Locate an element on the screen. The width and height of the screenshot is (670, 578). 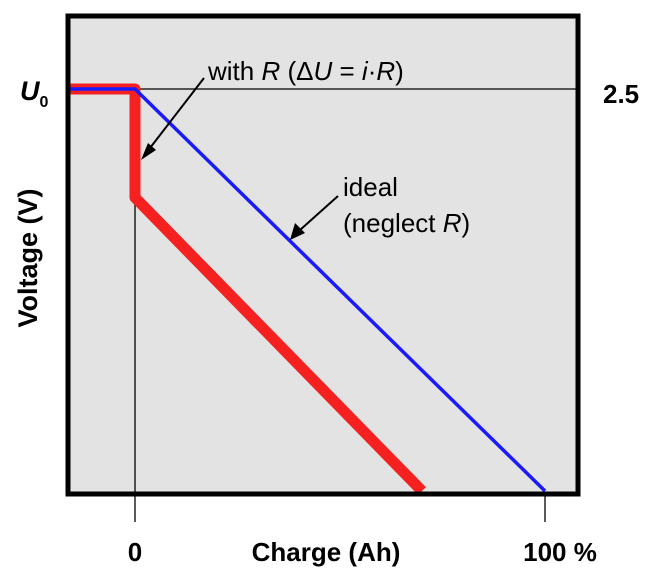
y-axis-title: Voltage (V) is located at coordinates (28, 257).